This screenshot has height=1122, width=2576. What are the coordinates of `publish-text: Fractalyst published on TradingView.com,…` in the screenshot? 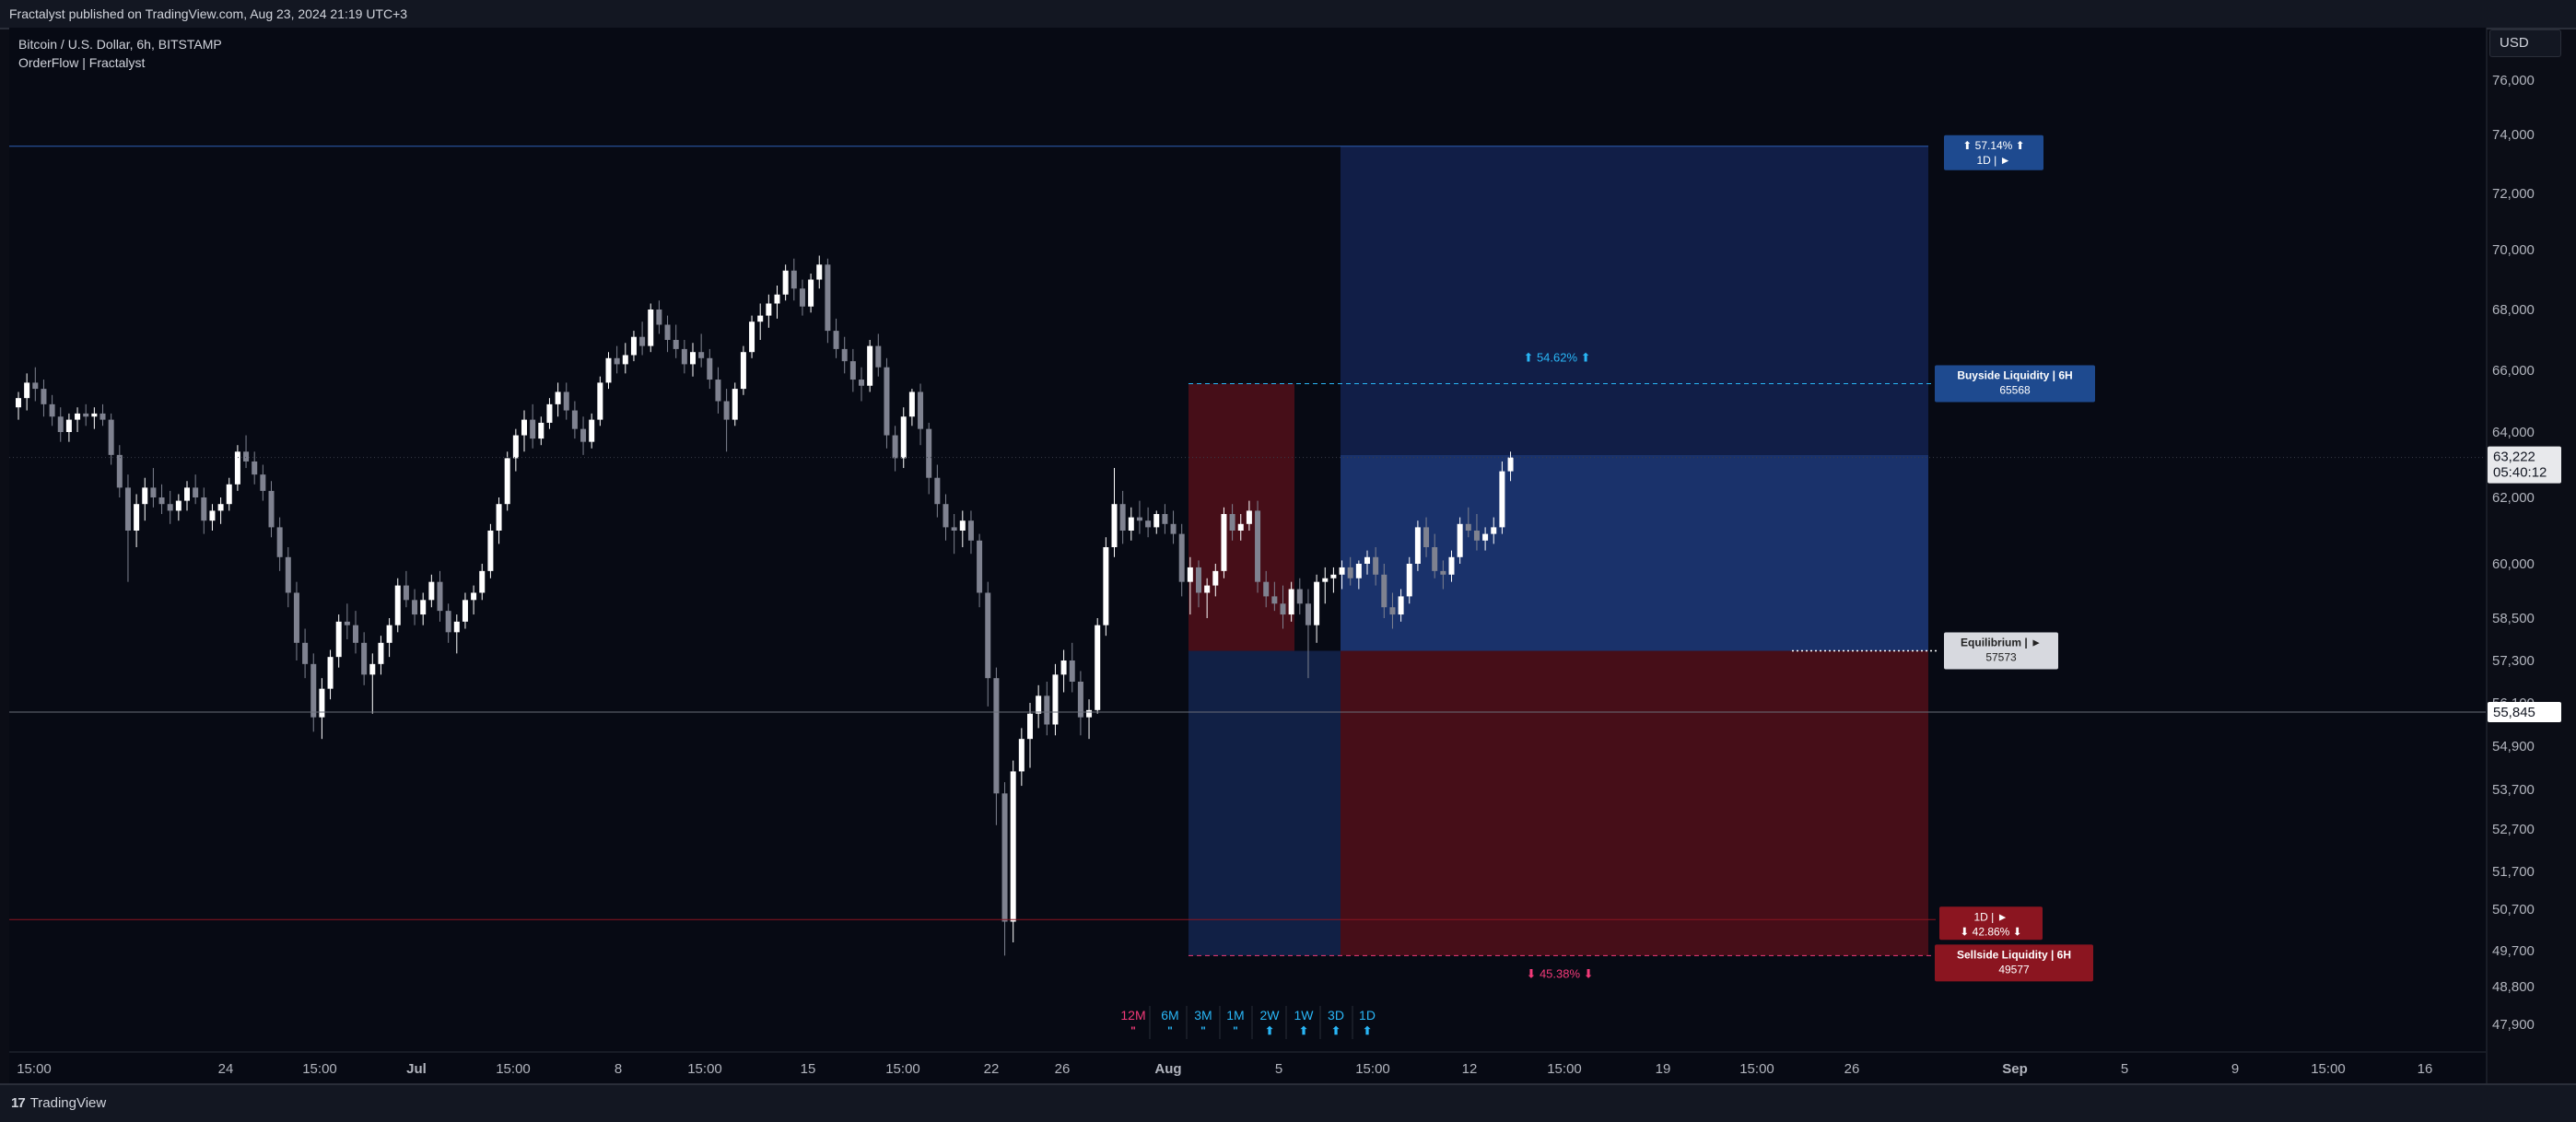 It's located at (208, 13).